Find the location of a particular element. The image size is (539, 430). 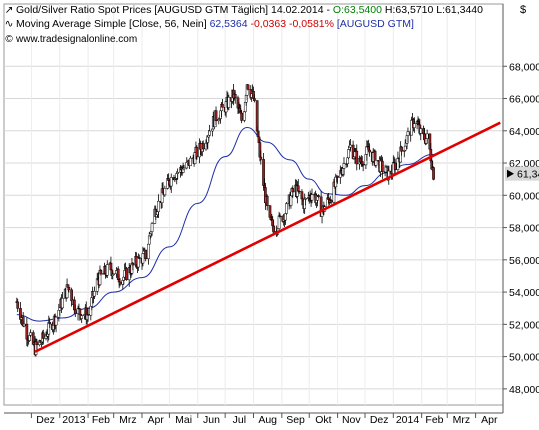

x-tick-label: Jun is located at coordinates (211, 420).